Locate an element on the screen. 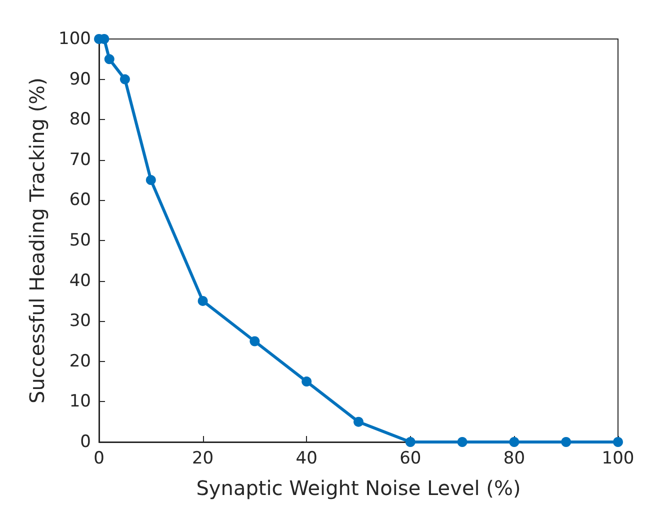  y-tick-label: 100 is located at coordinates (74, 39).